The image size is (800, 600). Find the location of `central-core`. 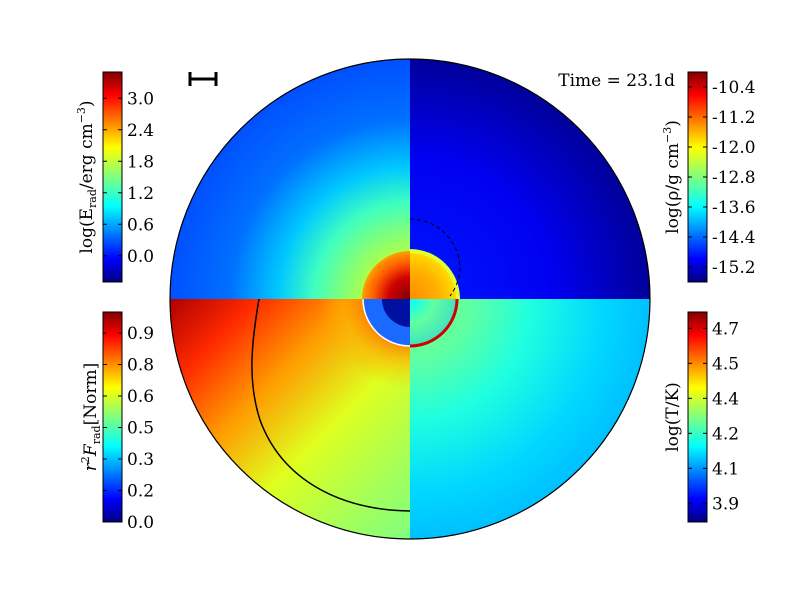

central-core is located at coordinates (411, 298).